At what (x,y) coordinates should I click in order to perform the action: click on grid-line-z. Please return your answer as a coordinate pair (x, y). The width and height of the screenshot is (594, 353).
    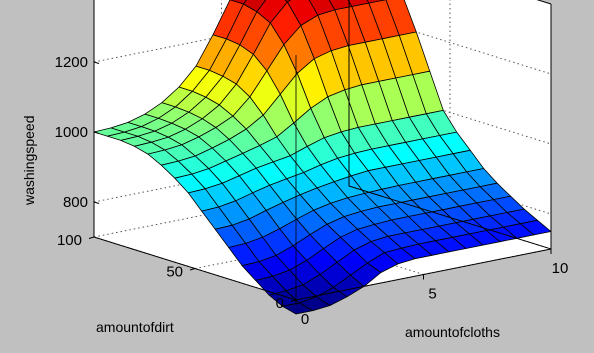
    Looking at the image, I should click on (322, 42).